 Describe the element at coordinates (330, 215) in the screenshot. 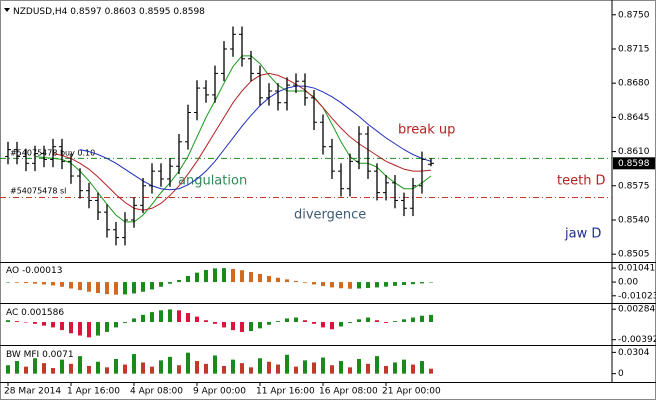

I see `annotation: divergence` at that location.